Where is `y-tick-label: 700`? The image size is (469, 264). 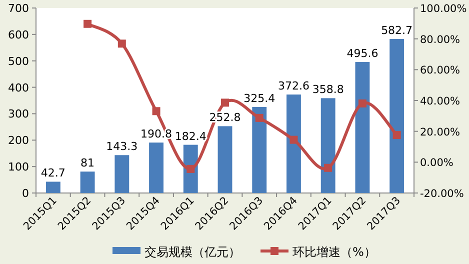 y-tick-label: 700 is located at coordinates (18, 8).